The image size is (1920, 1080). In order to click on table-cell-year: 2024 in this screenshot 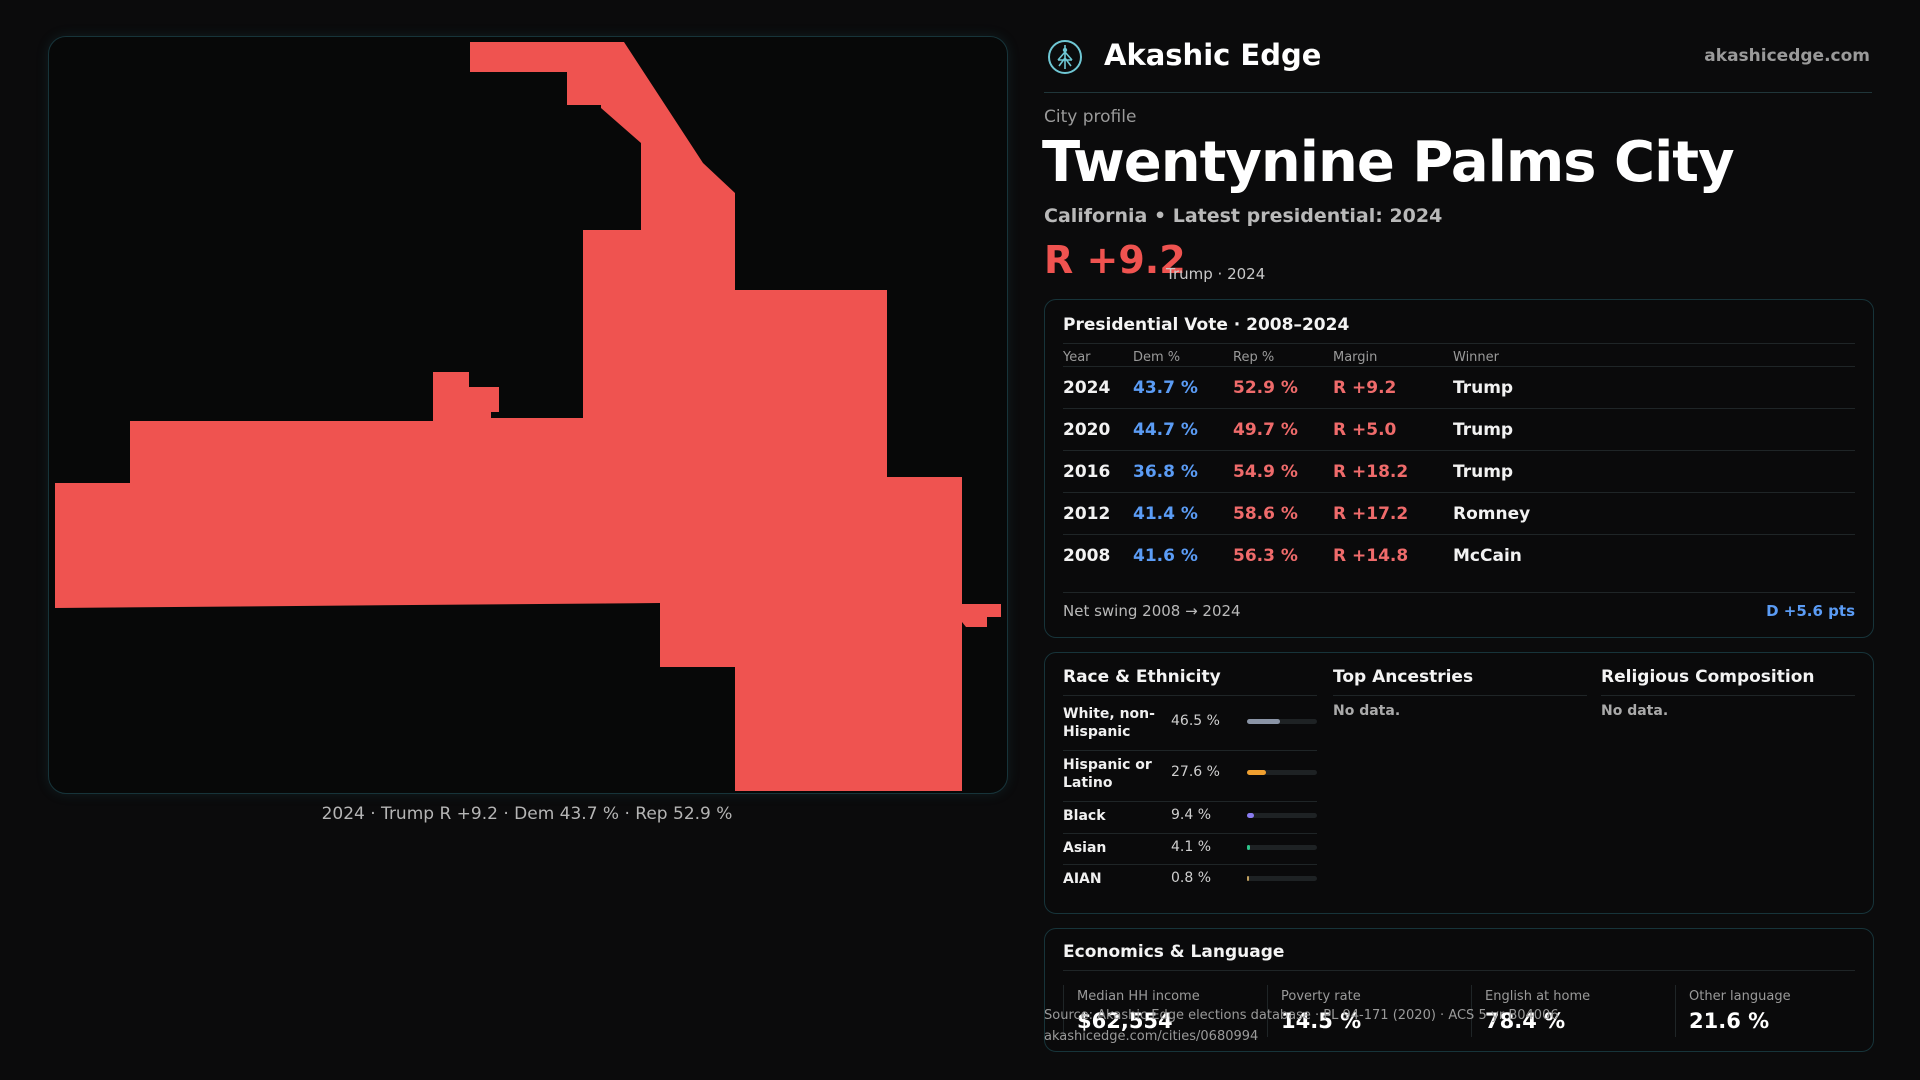, I will do `click(1087, 388)`.